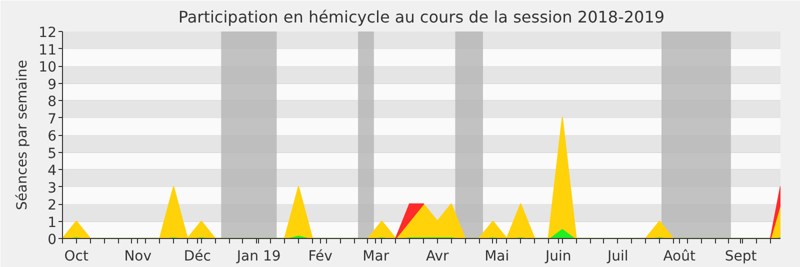  Describe the element at coordinates (741, 256) in the screenshot. I see `x-tick-label: Sept` at that location.